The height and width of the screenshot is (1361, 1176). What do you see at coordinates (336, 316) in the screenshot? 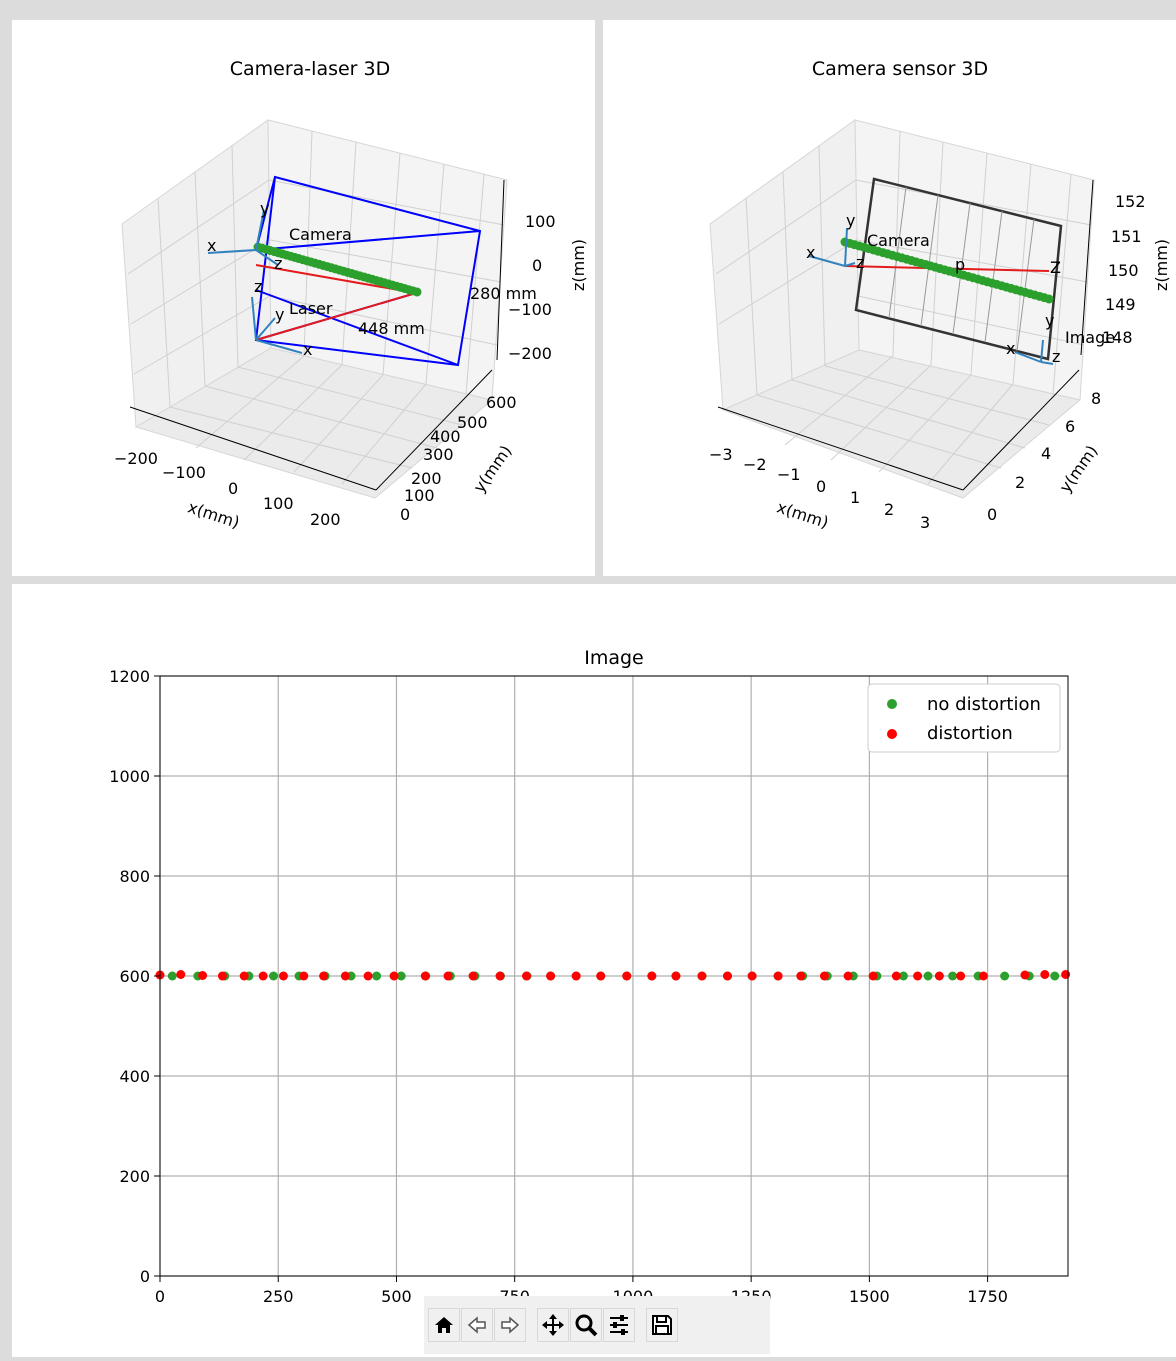
I see `laser-ray` at bounding box center [336, 316].